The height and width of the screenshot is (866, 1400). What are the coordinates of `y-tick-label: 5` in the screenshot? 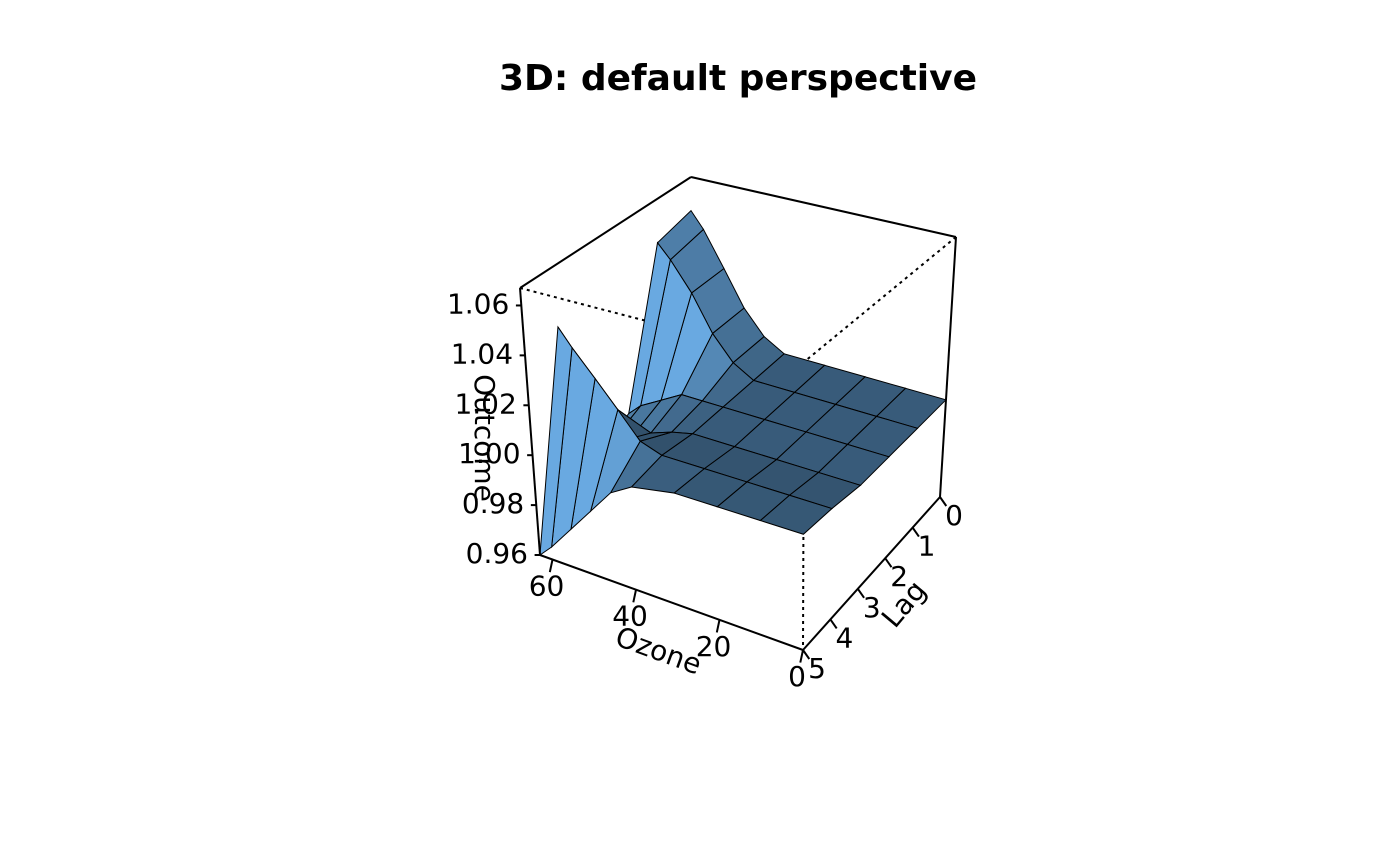 It's located at (817, 668).